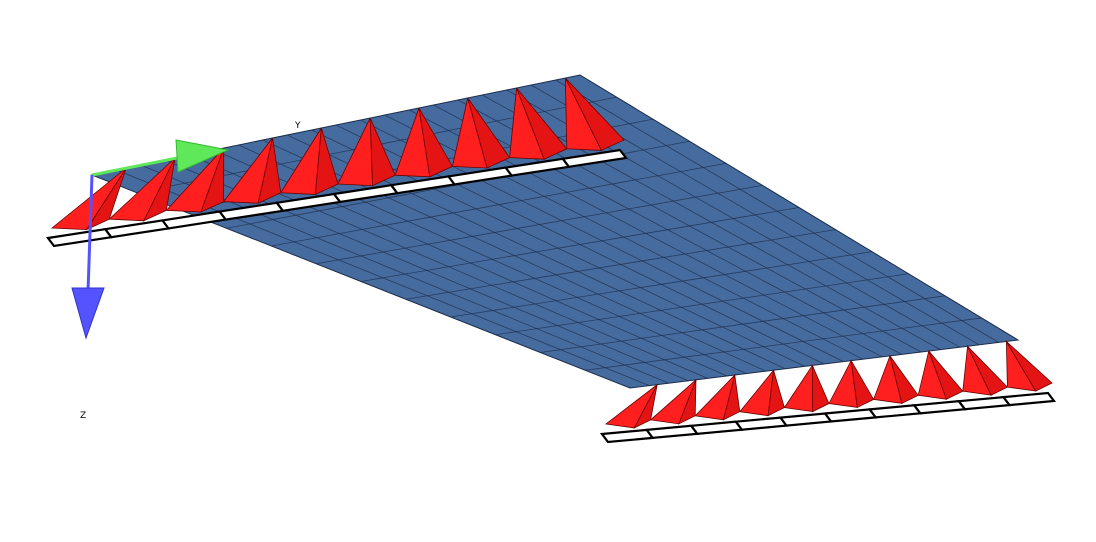  Describe the element at coordinates (90, 233) in the screenshot. I see `z-axis-shaft` at that location.